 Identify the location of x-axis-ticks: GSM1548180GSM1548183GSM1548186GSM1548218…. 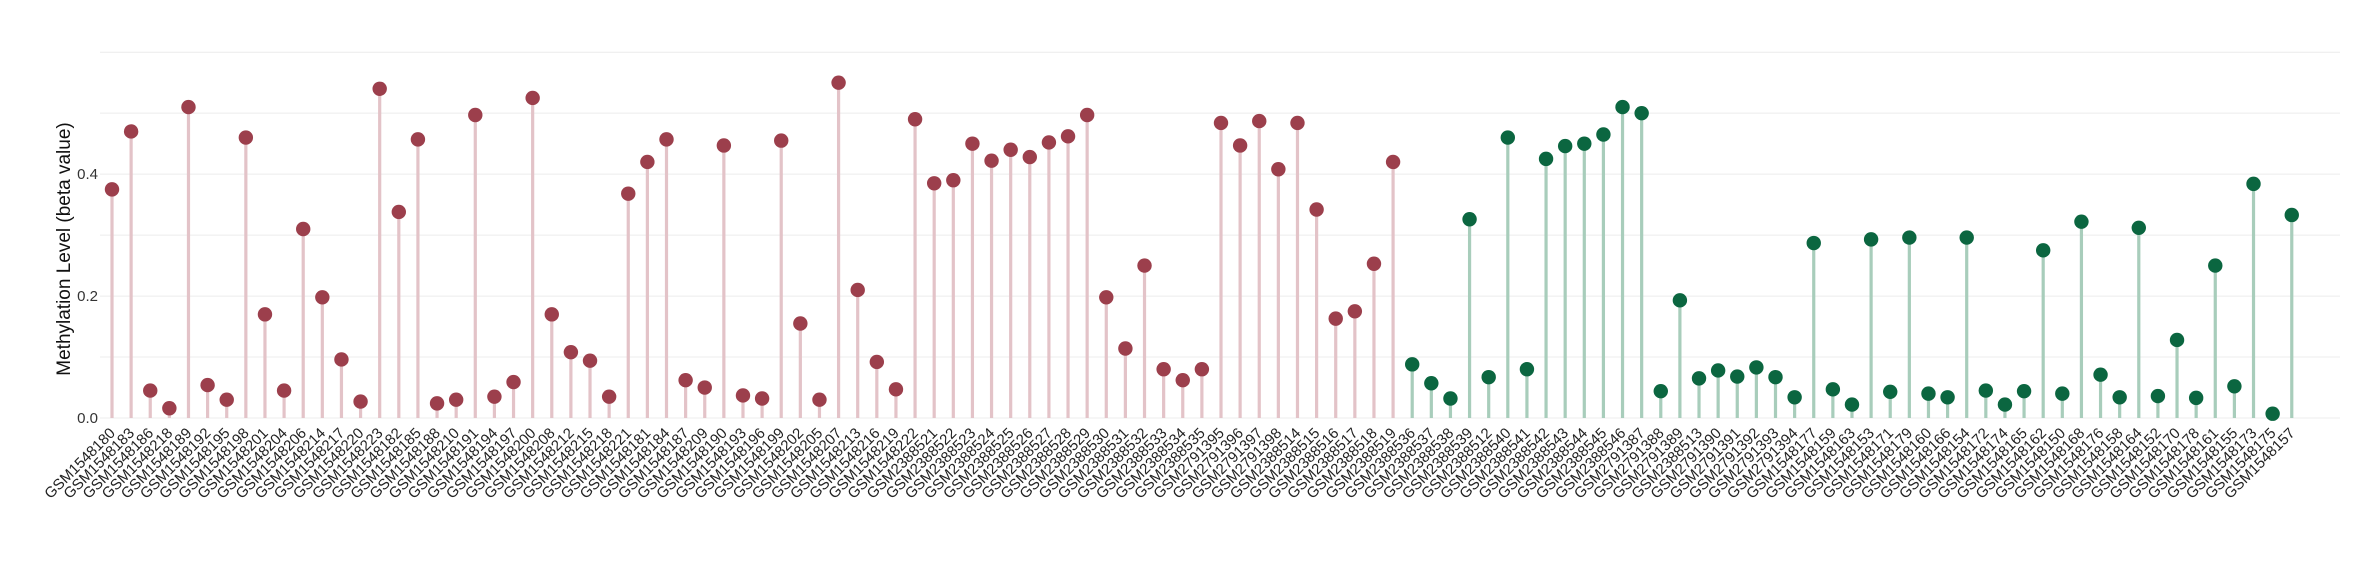
(1169, 463).